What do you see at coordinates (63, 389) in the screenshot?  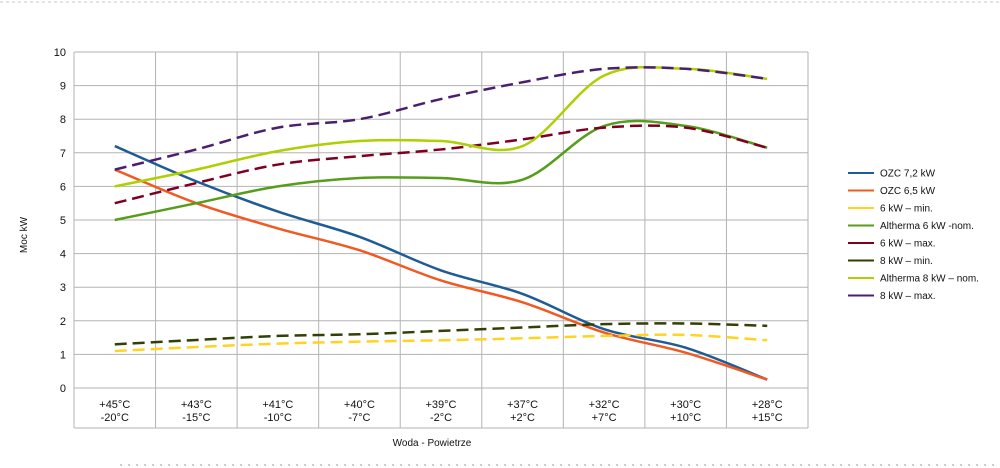 I see `y-tick-label: 0` at bounding box center [63, 389].